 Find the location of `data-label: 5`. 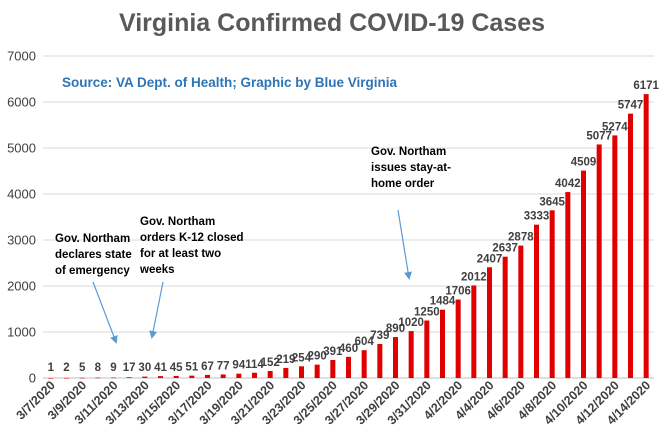

data-label: 5 is located at coordinates (82, 368).